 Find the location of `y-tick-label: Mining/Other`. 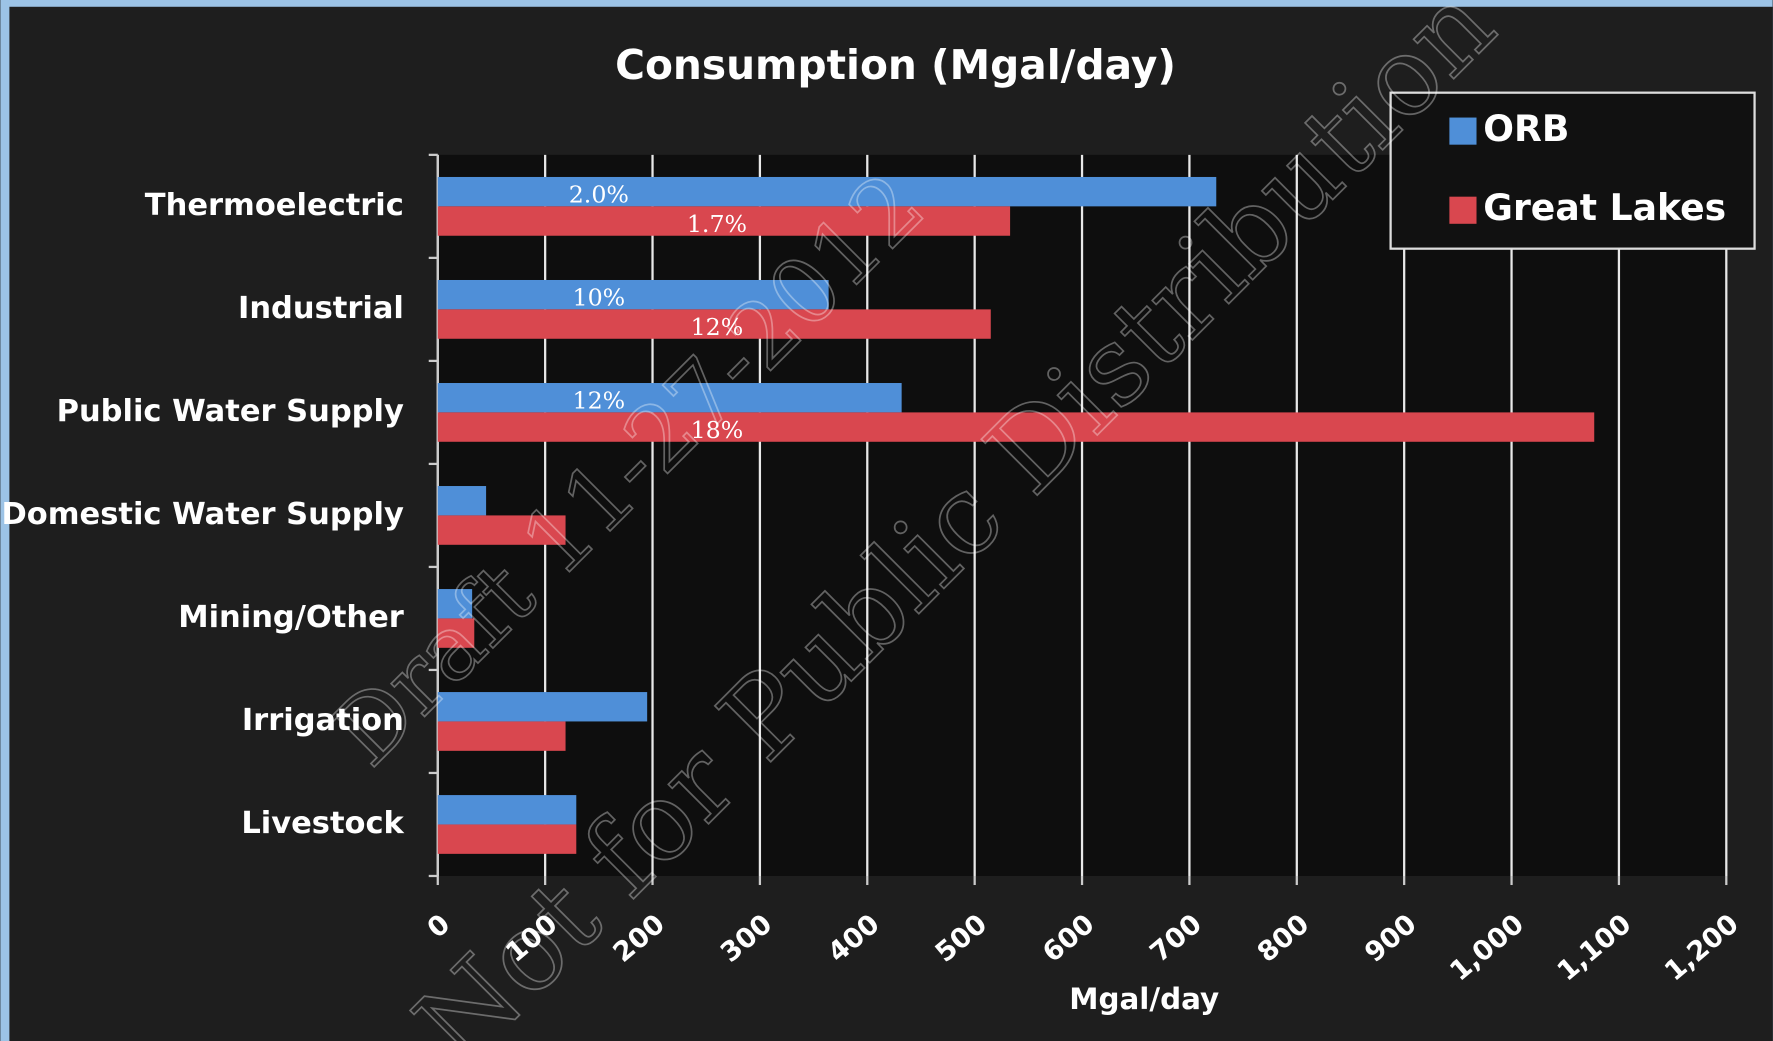

y-tick-label: Mining/Other is located at coordinates (291, 617).